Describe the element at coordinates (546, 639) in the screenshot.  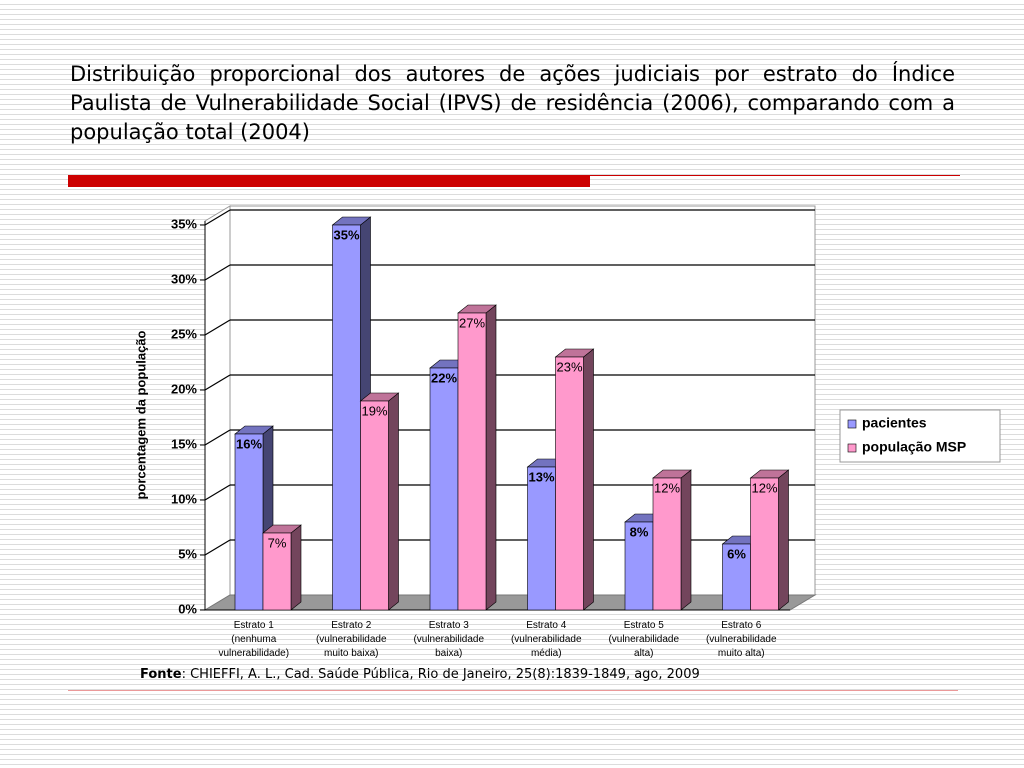
I see `x-tick-label: Estrato 4 (vulnerabilidade média)` at that location.